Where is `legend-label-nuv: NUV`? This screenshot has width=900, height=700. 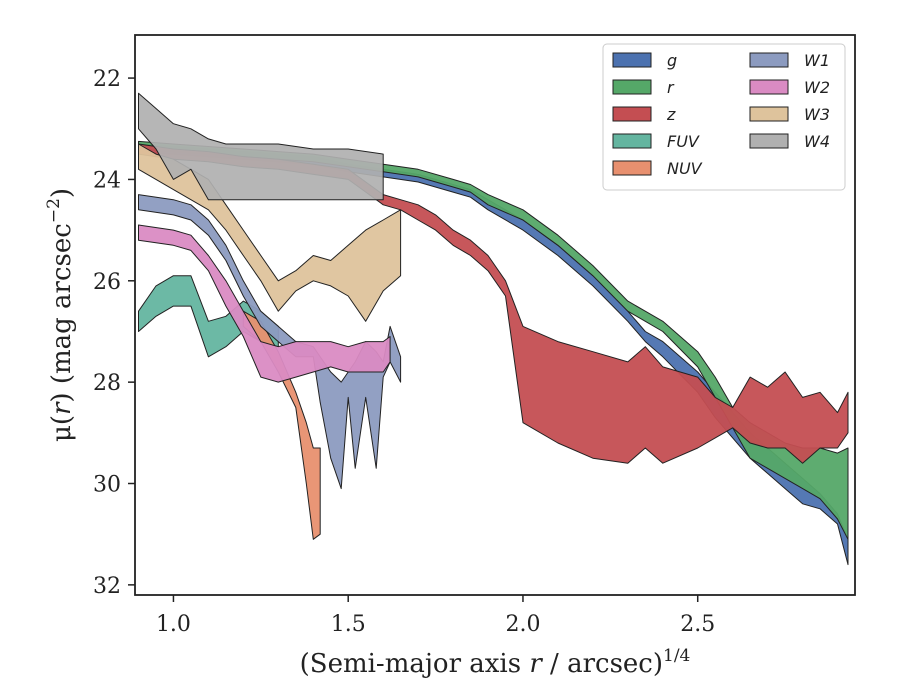
legend-label-nuv: NUV is located at coordinates (685, 168).